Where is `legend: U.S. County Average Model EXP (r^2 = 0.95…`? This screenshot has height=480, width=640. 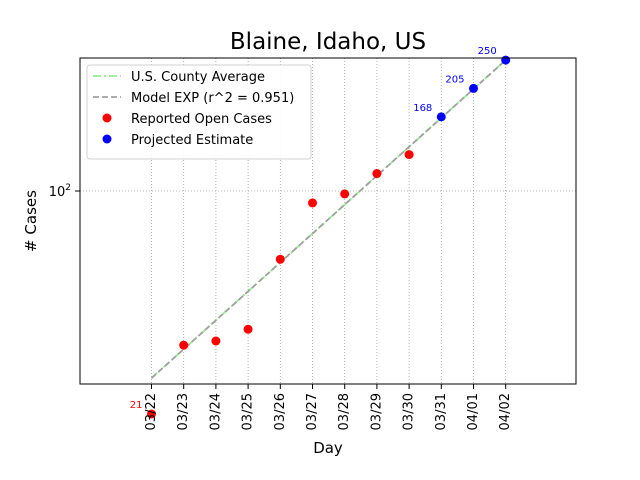 legend: U.S. County Average Model EXP (r^2 = 0.95… is located at coordinates (199, 112).